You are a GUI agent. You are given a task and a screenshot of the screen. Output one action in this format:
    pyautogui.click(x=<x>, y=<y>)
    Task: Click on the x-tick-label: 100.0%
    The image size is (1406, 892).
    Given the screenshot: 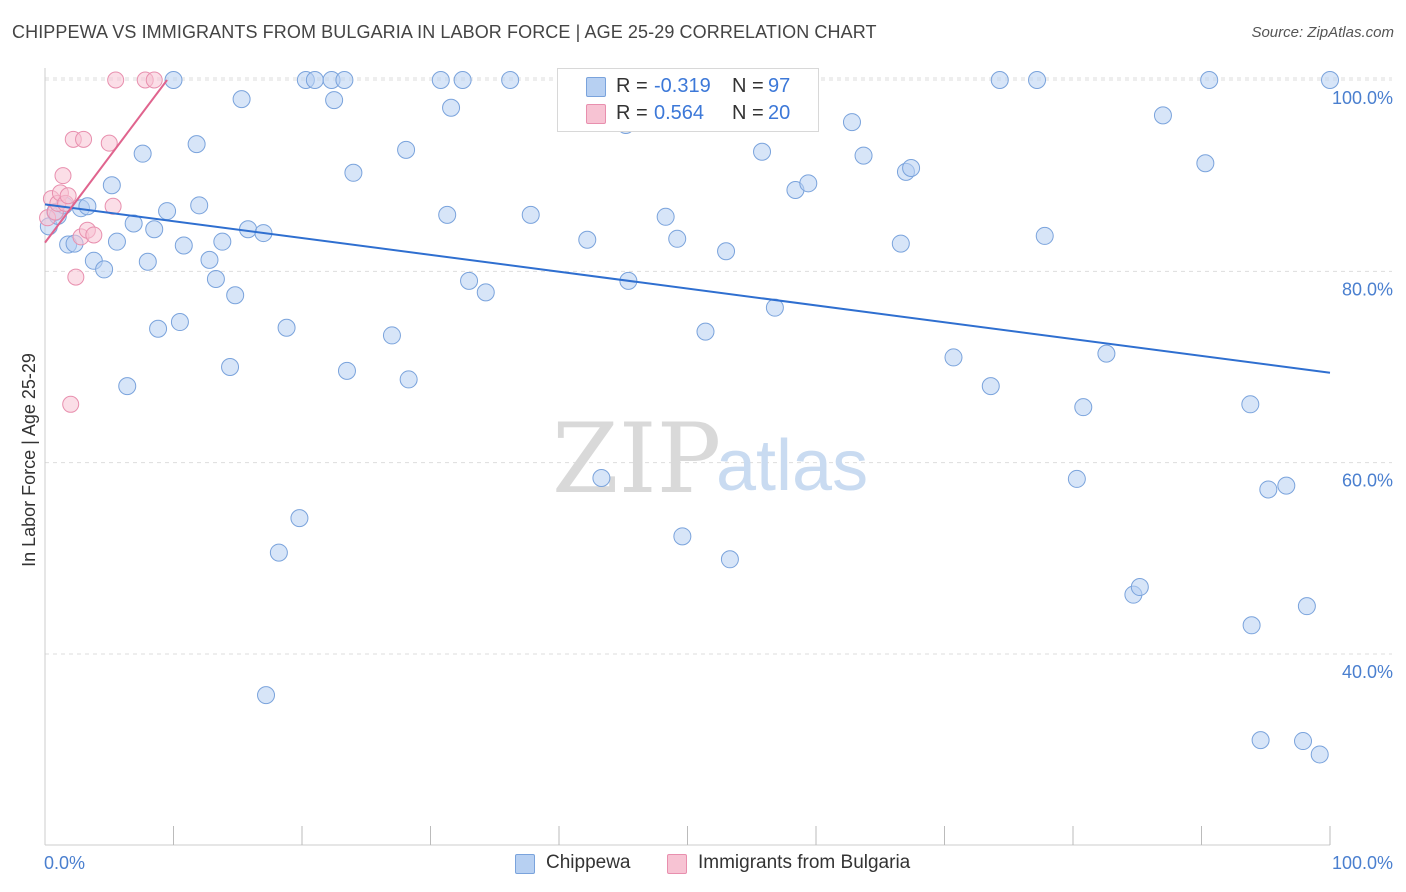 What is the action you would take?
    pyautogui.click(x=1362, y=863)
    